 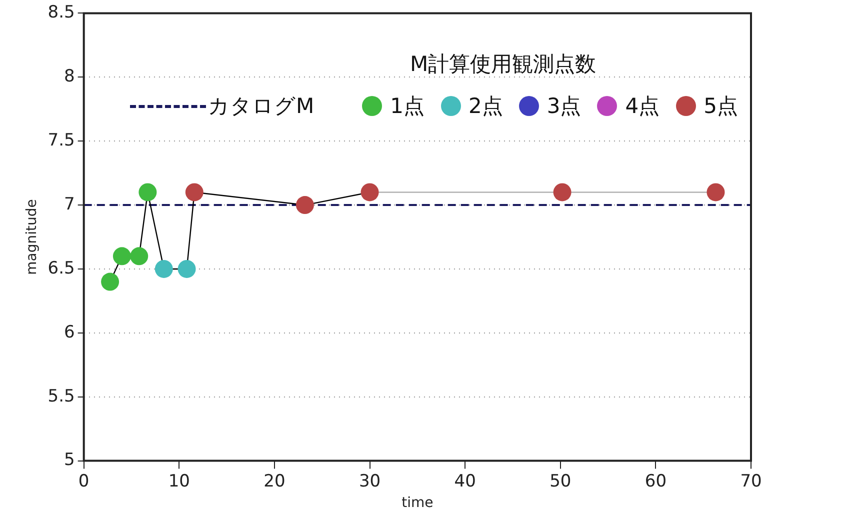 What do you see at coordinates (275, 481) in the screenshot?
I see `x-tick-label: 20` at bounding box center [275, 481].